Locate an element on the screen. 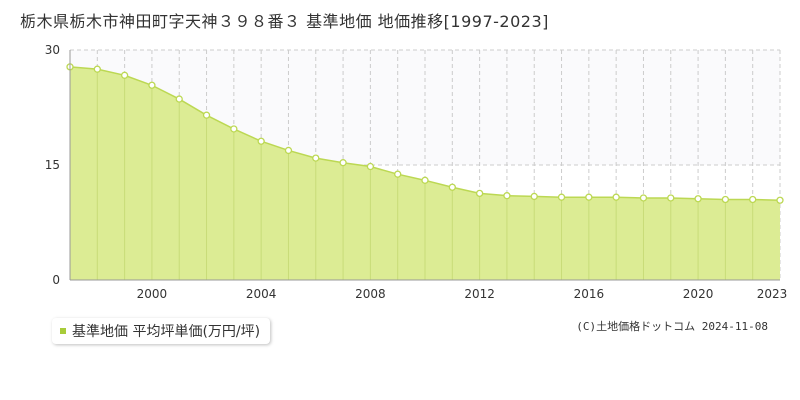  copyright-text: (C)土地価格ドットコム 2024-11-08 is located at coordinates (672, 326).